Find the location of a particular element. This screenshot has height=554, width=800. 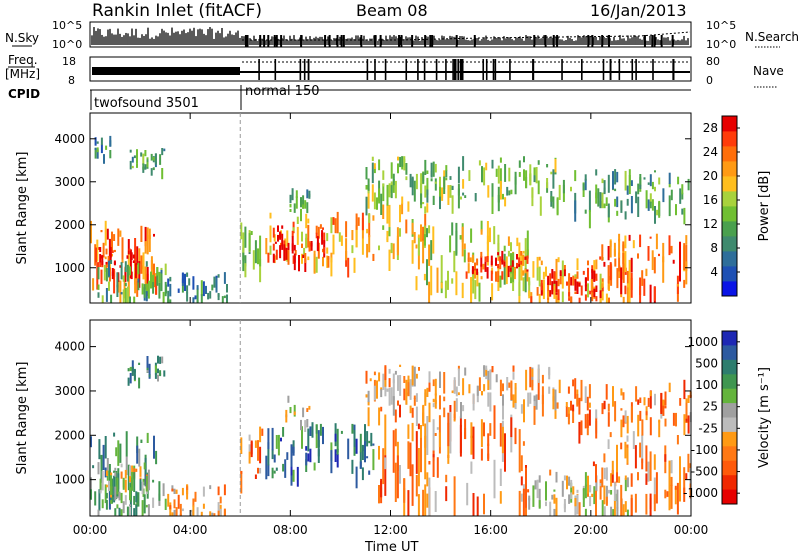

colorbar-tick-label: 20 is located at coordinates (710, 176).